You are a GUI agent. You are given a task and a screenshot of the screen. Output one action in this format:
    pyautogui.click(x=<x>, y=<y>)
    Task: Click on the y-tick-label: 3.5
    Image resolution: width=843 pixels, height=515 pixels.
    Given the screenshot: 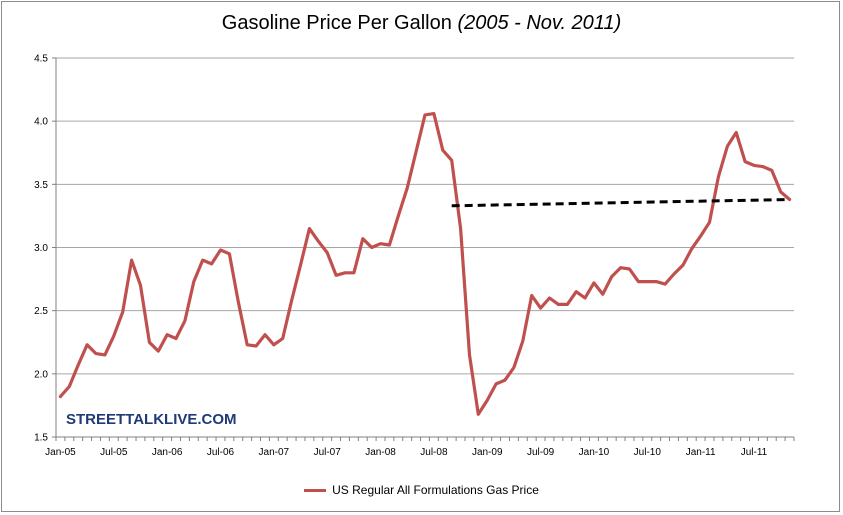 What is the action you would take?
    pyautogui.click(x=41, y=185)
    